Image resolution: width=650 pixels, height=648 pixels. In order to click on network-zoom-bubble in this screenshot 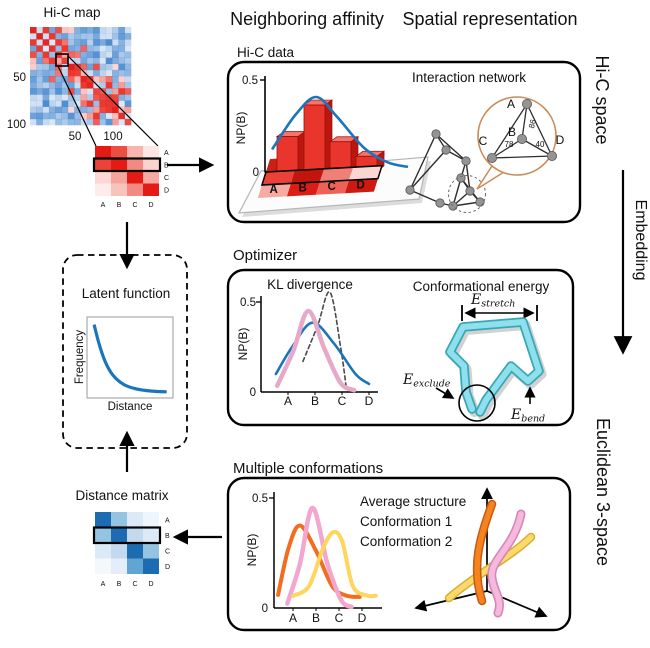, I will do `click(517, 136)`.